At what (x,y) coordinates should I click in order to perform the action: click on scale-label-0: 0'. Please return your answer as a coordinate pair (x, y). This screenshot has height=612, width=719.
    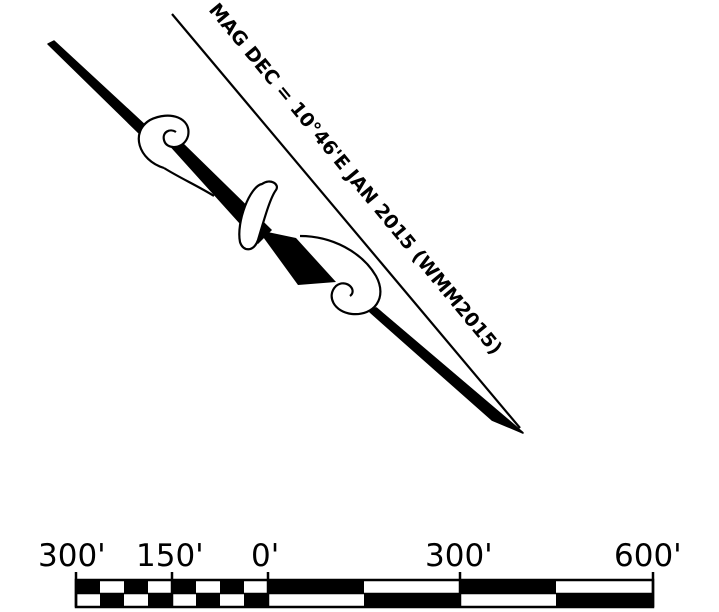
    Looking at the image, I should click on (265, 556).